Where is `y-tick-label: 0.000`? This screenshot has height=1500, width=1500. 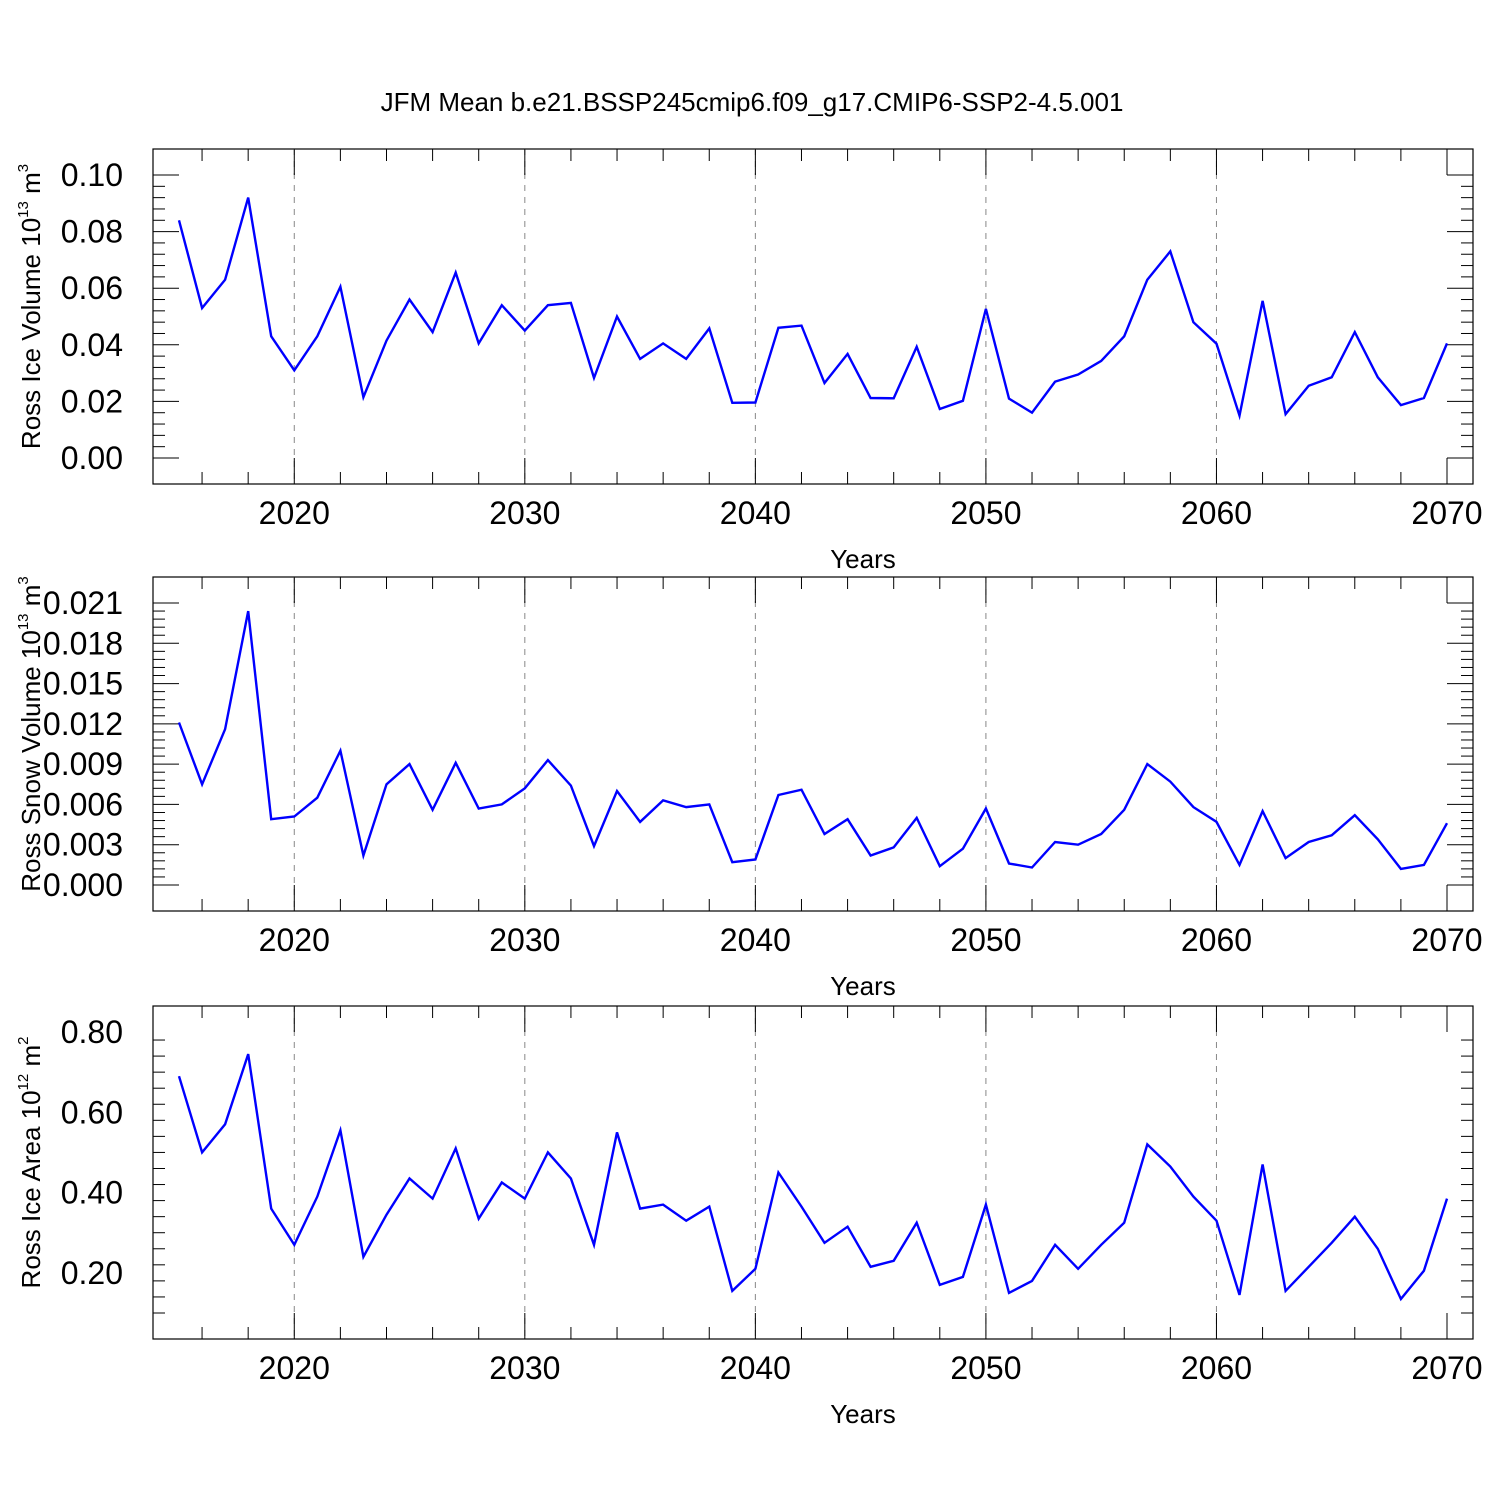 y-tick-label: 0.000 is located at coordinates (83, 885).